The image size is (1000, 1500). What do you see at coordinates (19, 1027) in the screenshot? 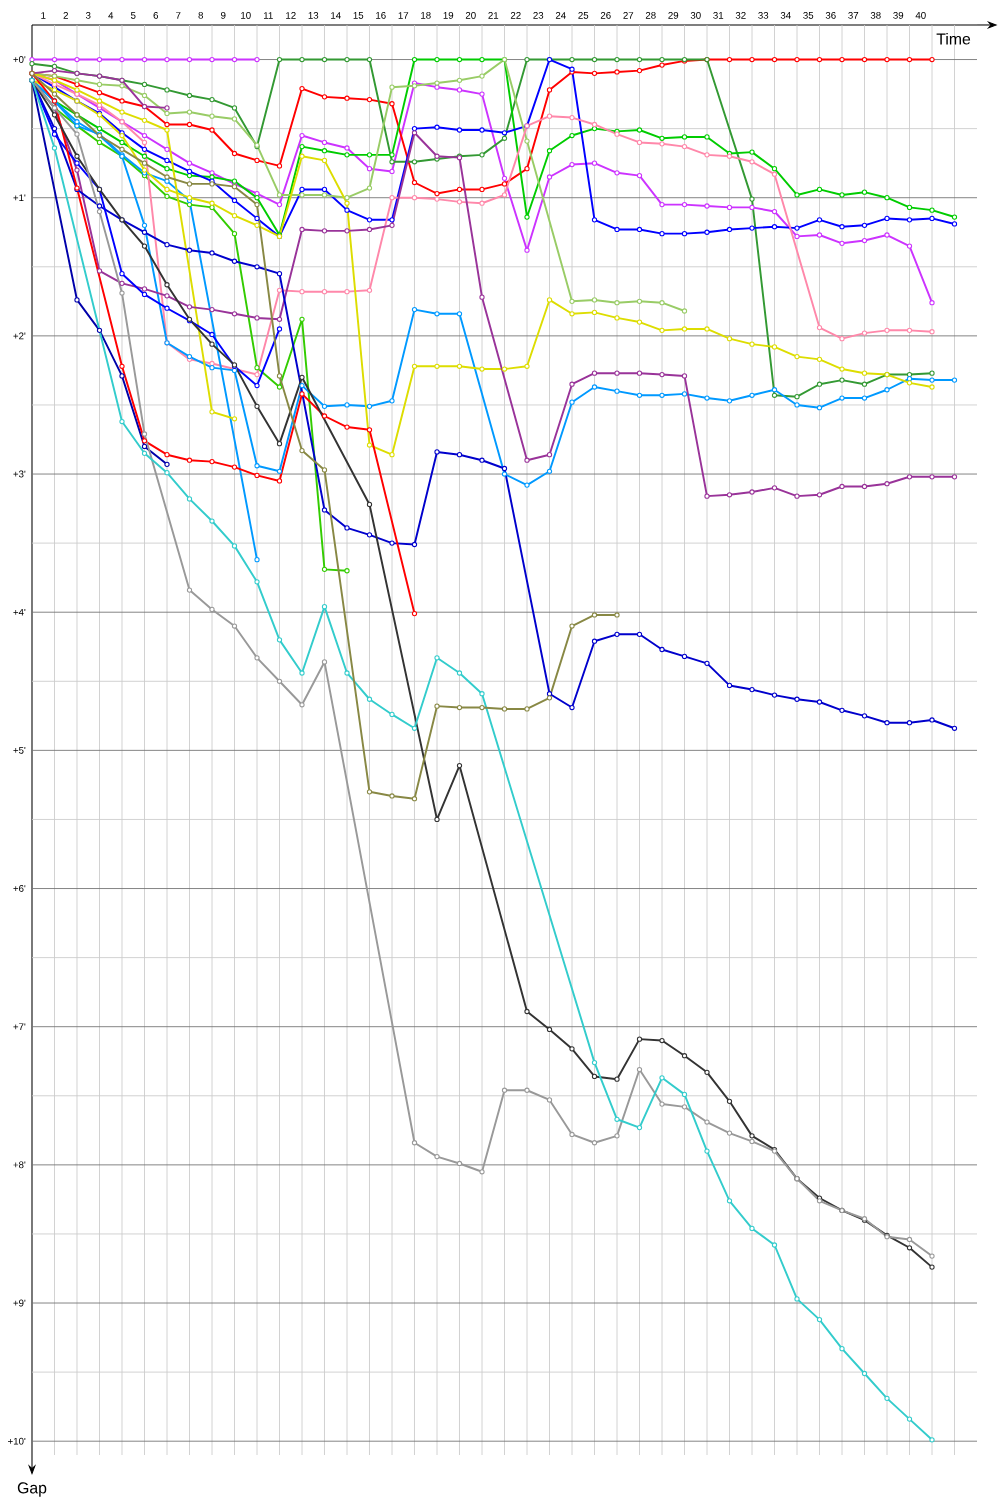
I see `y-tick-label: +7'` at bounding box center [19, 1027].